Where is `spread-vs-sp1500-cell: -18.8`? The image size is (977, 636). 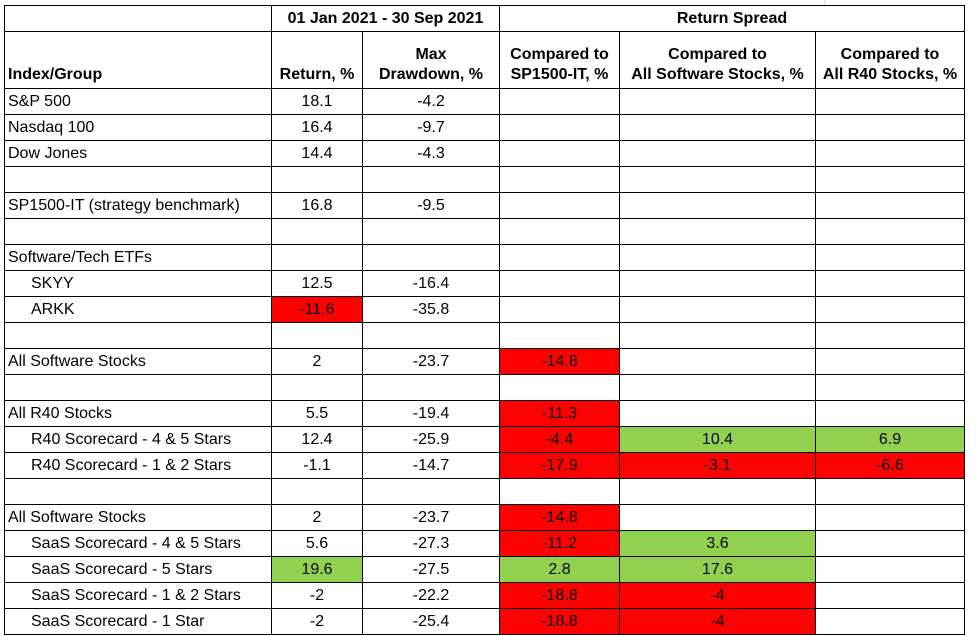 spread-vs-sp1500-cell: -18.8 is located at coordinates (559, 595).